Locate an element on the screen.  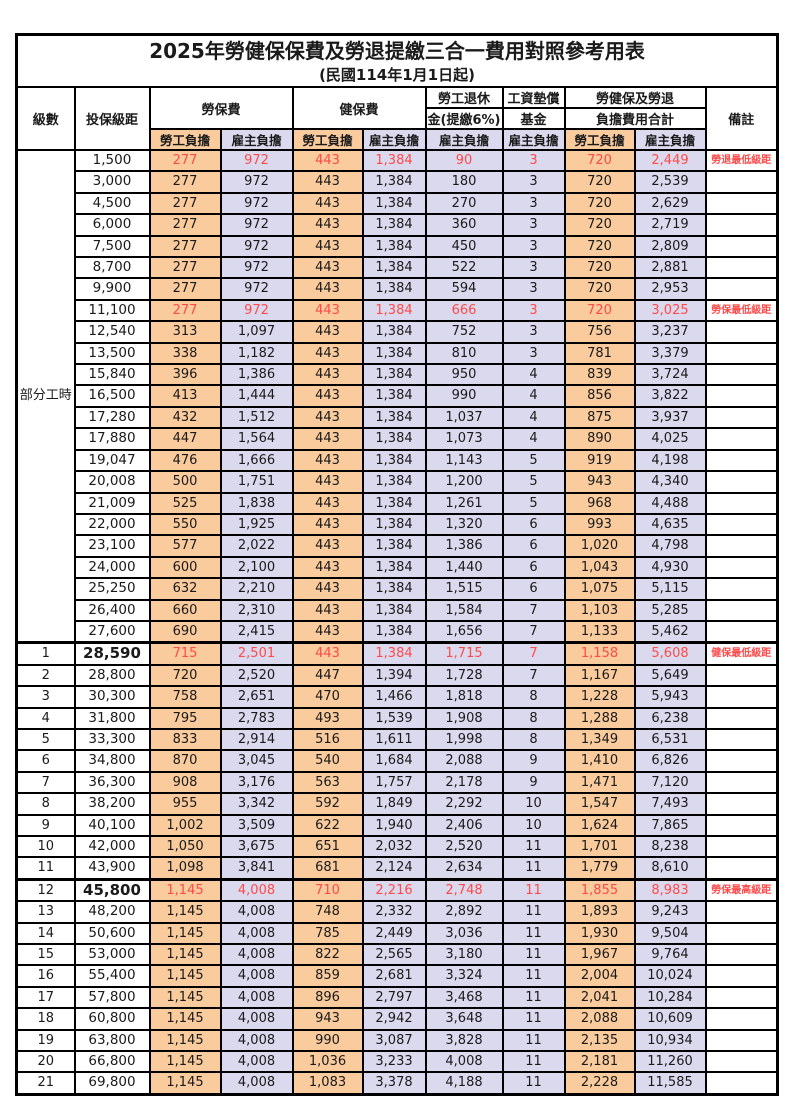
cell-health-employee: 1,036 is located at coordinates (327, 1062).